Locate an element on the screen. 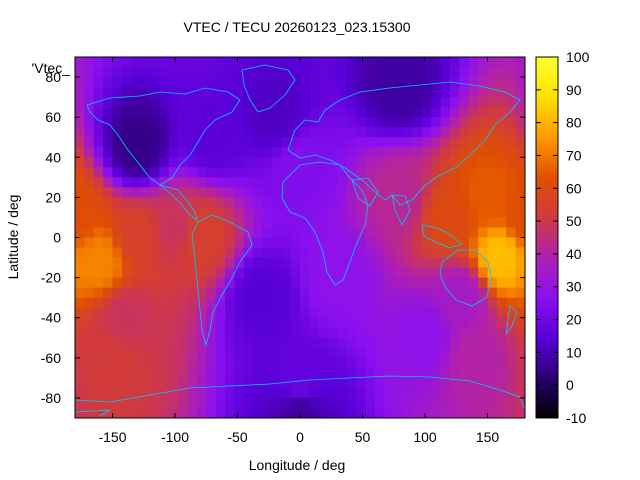 This screenshot has height=480, width=640. x-tick-label: 100 is located at coordinates (425, 437).